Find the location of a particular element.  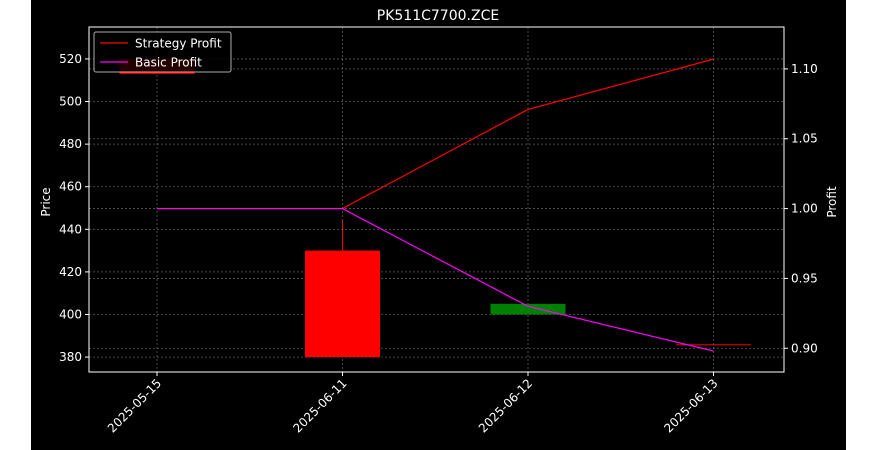

chart-title: PK511C7700.ZCE is located at coordinates (438, 16).